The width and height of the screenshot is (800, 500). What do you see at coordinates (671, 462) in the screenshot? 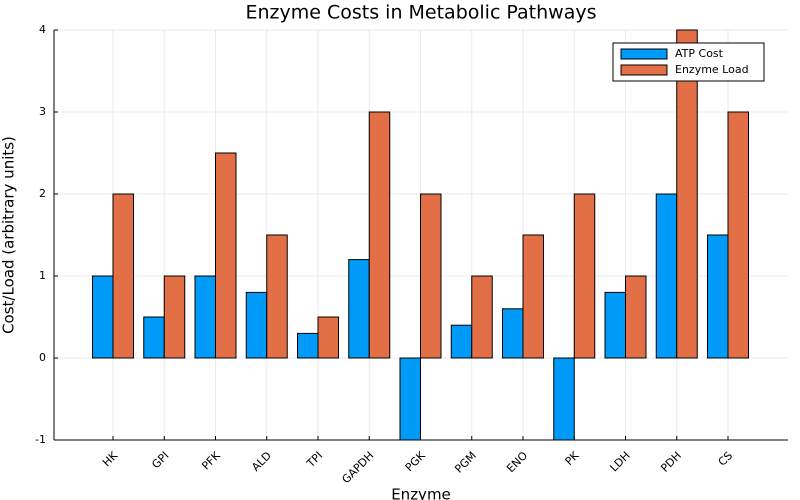
I see `x-tick-label: PDH` at bounding box center [671, 462].